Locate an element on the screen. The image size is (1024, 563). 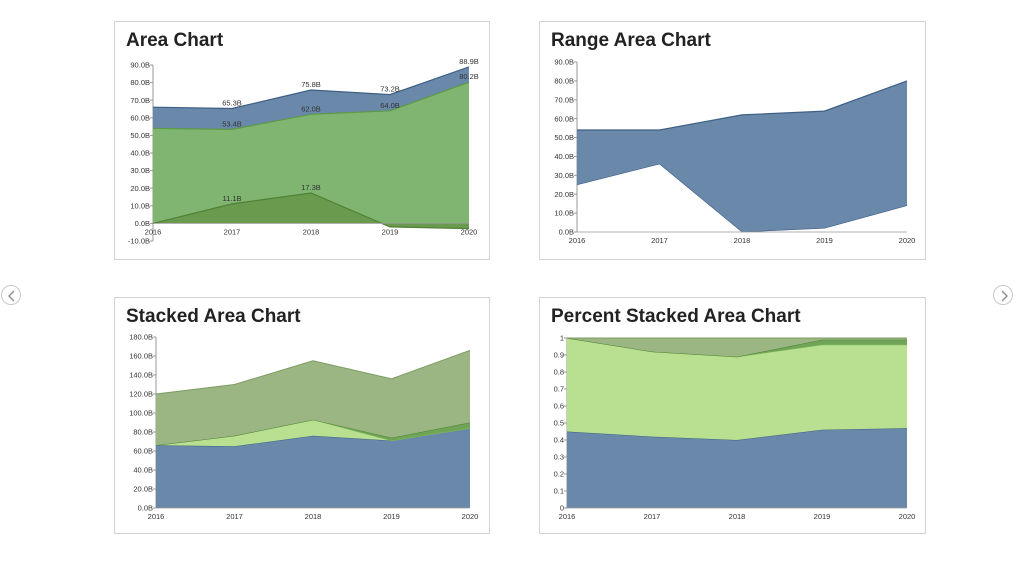
chart-title: Stacked Area Chart is located at coordinates (213, 316).